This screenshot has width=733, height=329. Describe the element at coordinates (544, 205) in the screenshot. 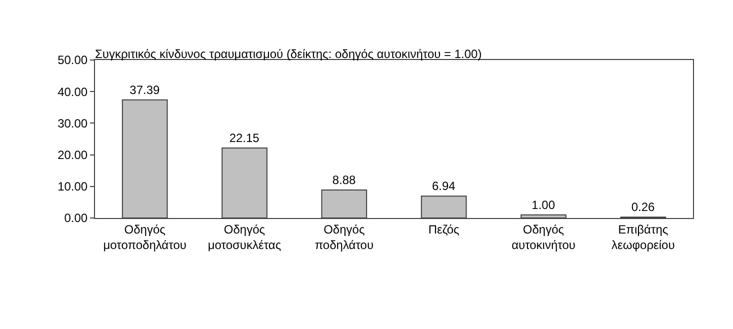

I see `data-label: 1.00` at that location.